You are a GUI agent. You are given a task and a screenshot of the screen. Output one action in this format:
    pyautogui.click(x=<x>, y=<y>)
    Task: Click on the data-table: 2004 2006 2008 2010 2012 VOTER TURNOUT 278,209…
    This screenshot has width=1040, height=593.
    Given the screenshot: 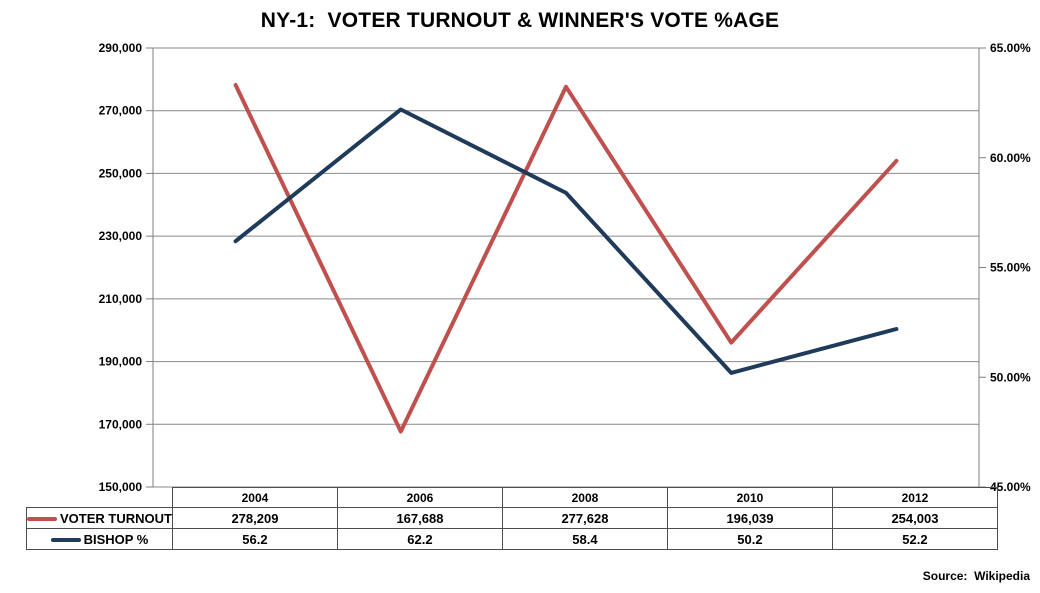 What is the action you would take?
    pyautogui.click(x=512, y=518)
    